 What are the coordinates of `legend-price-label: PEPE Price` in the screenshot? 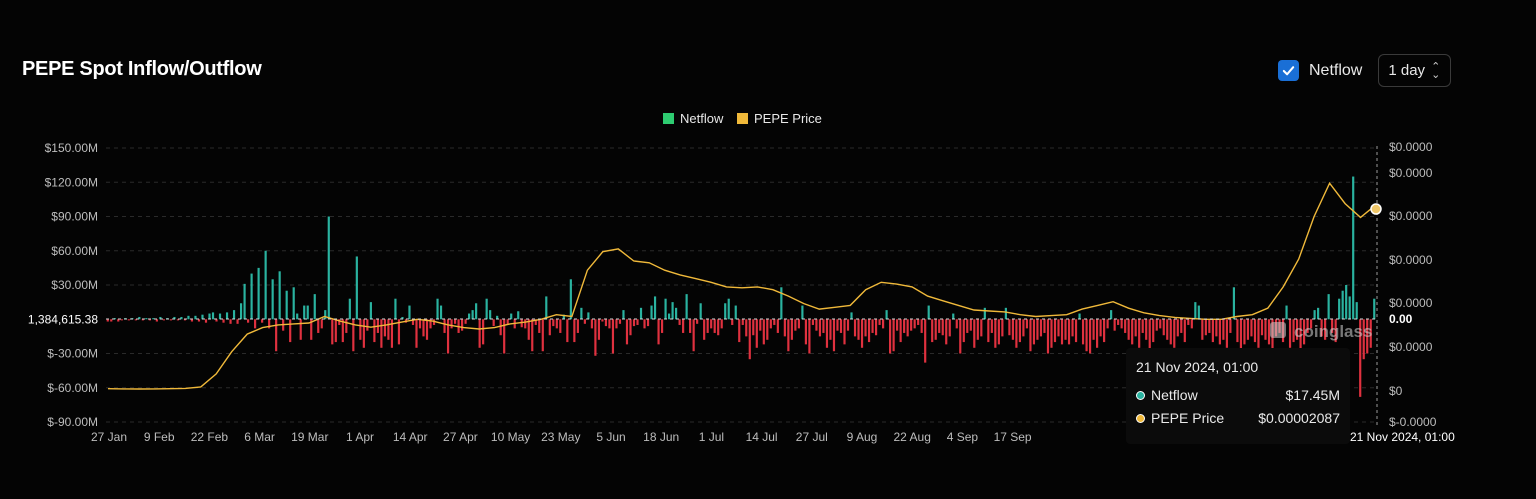 It's located at (788, 118).